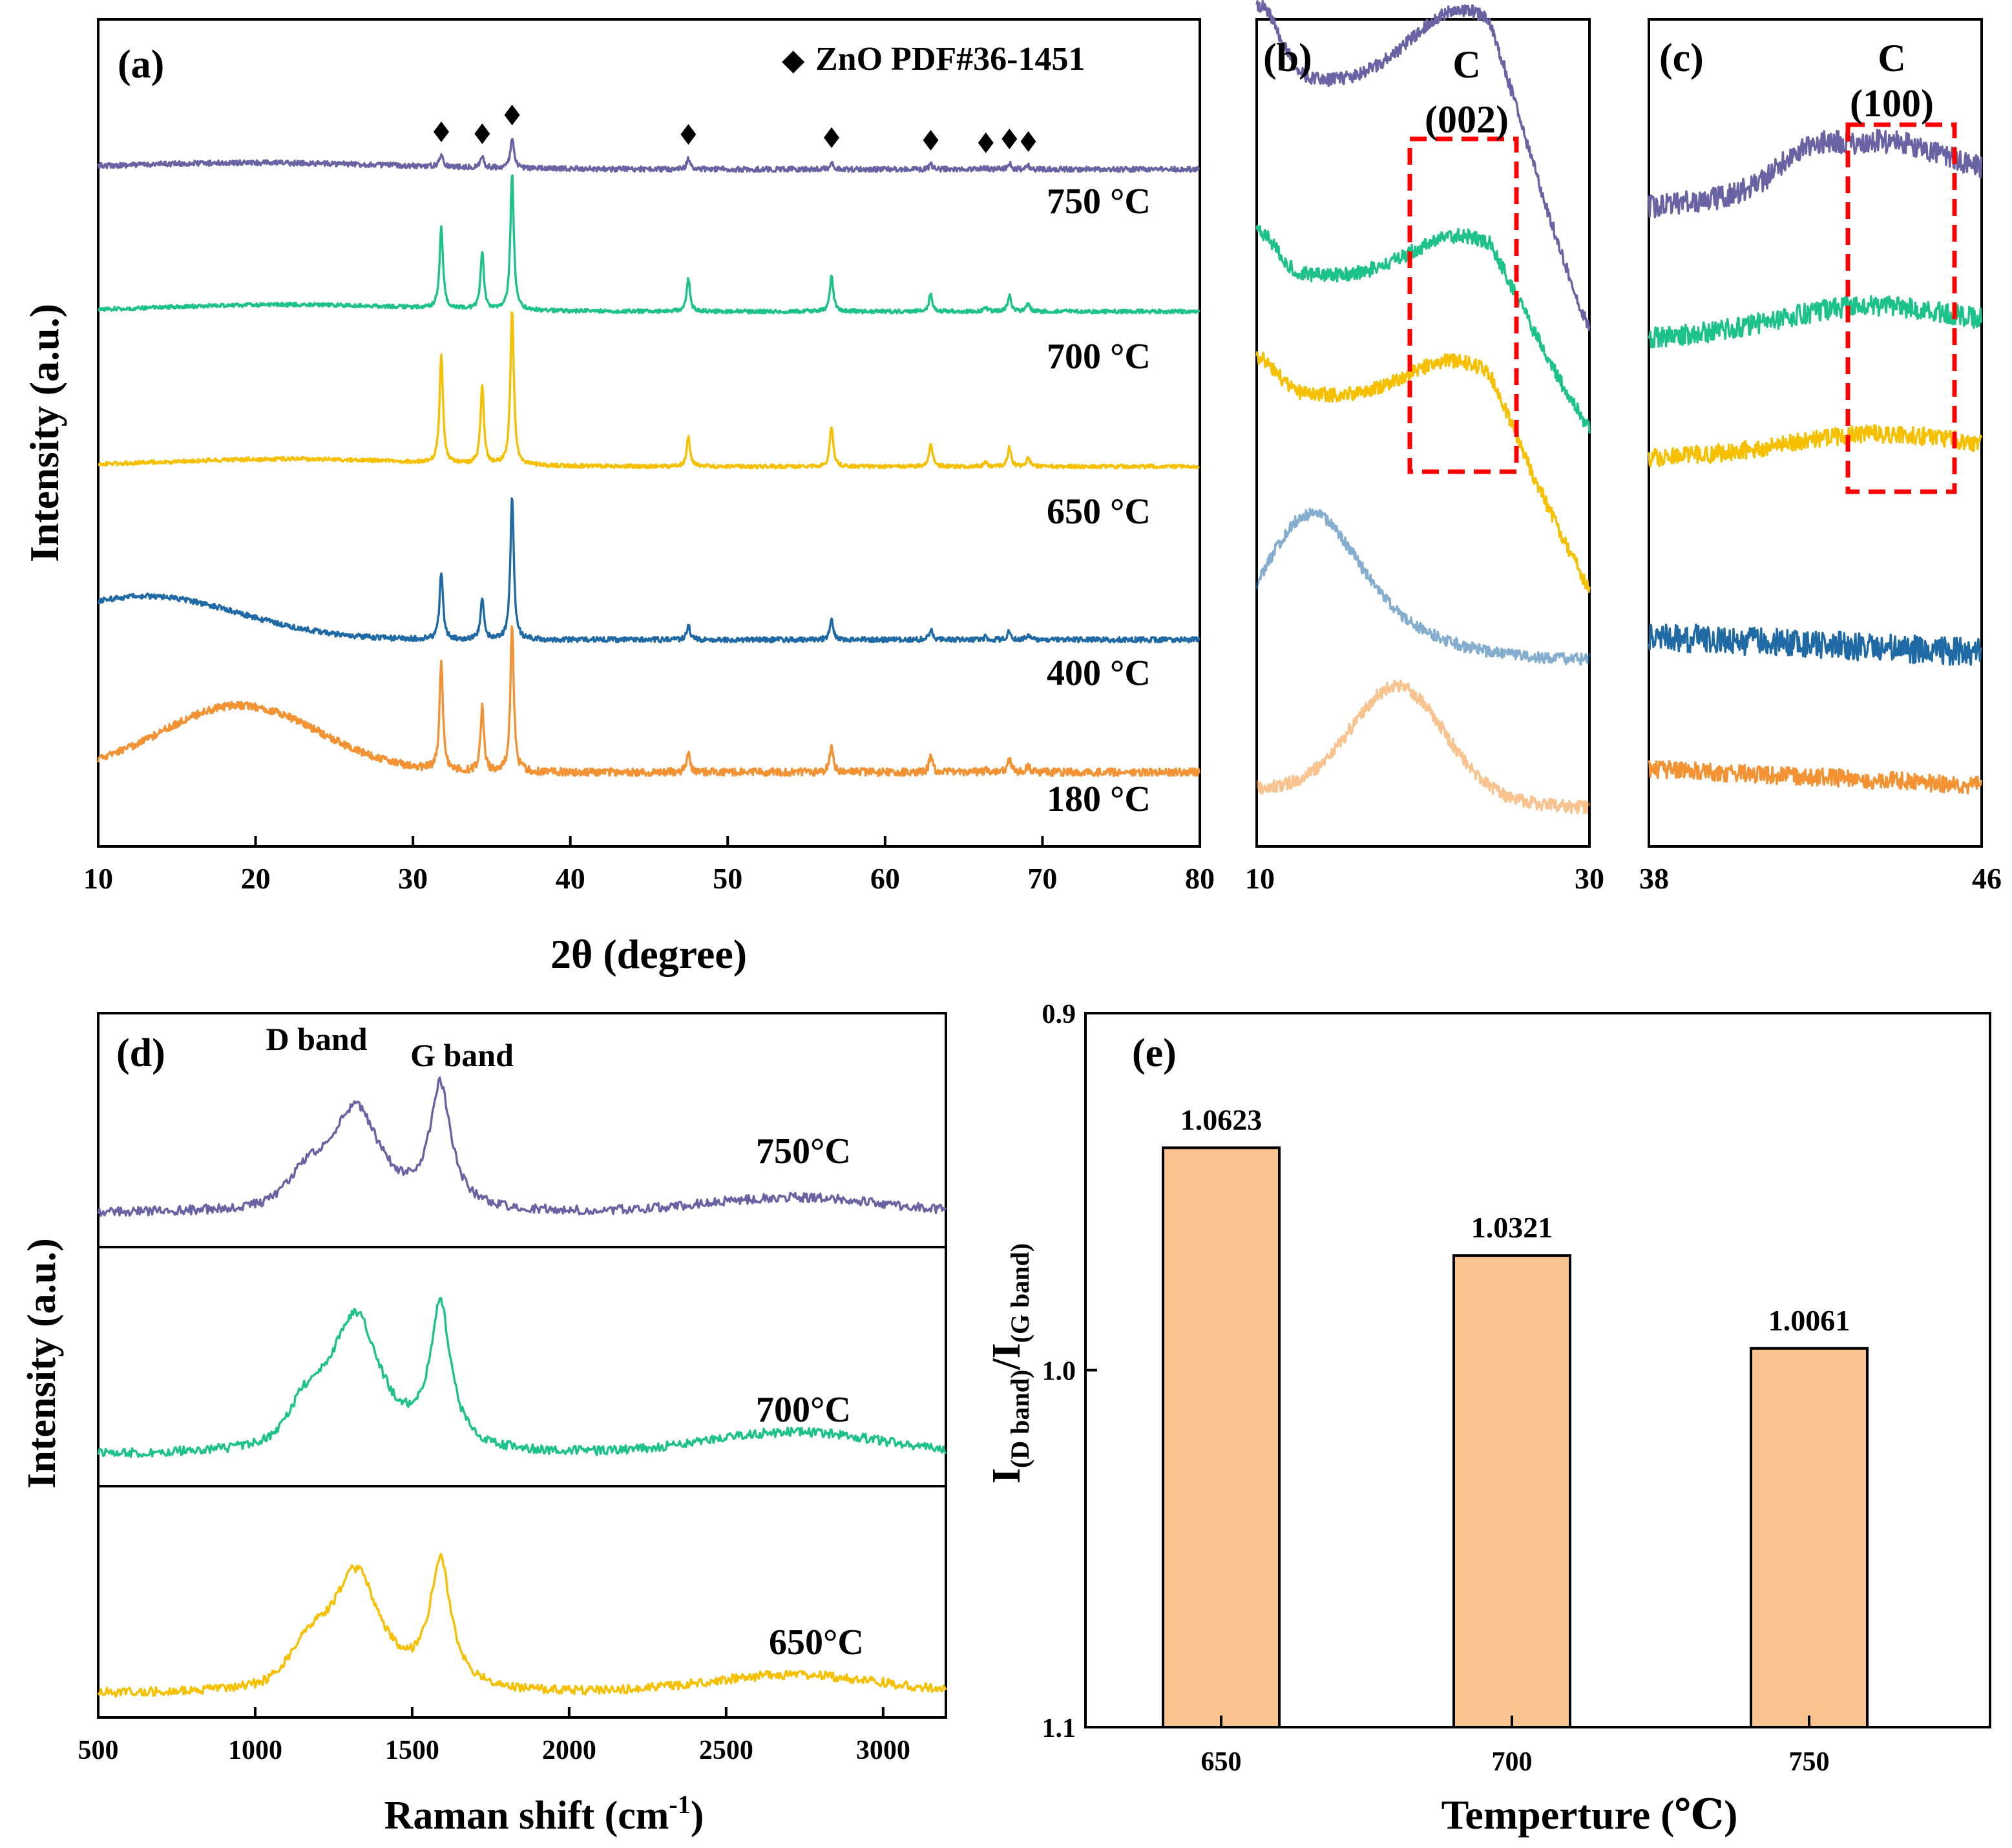 This screenshot has height=1848, width=2012. I want to click on panel-e-axes: 1.1 1.0 0.9, so click(1069, 1371).